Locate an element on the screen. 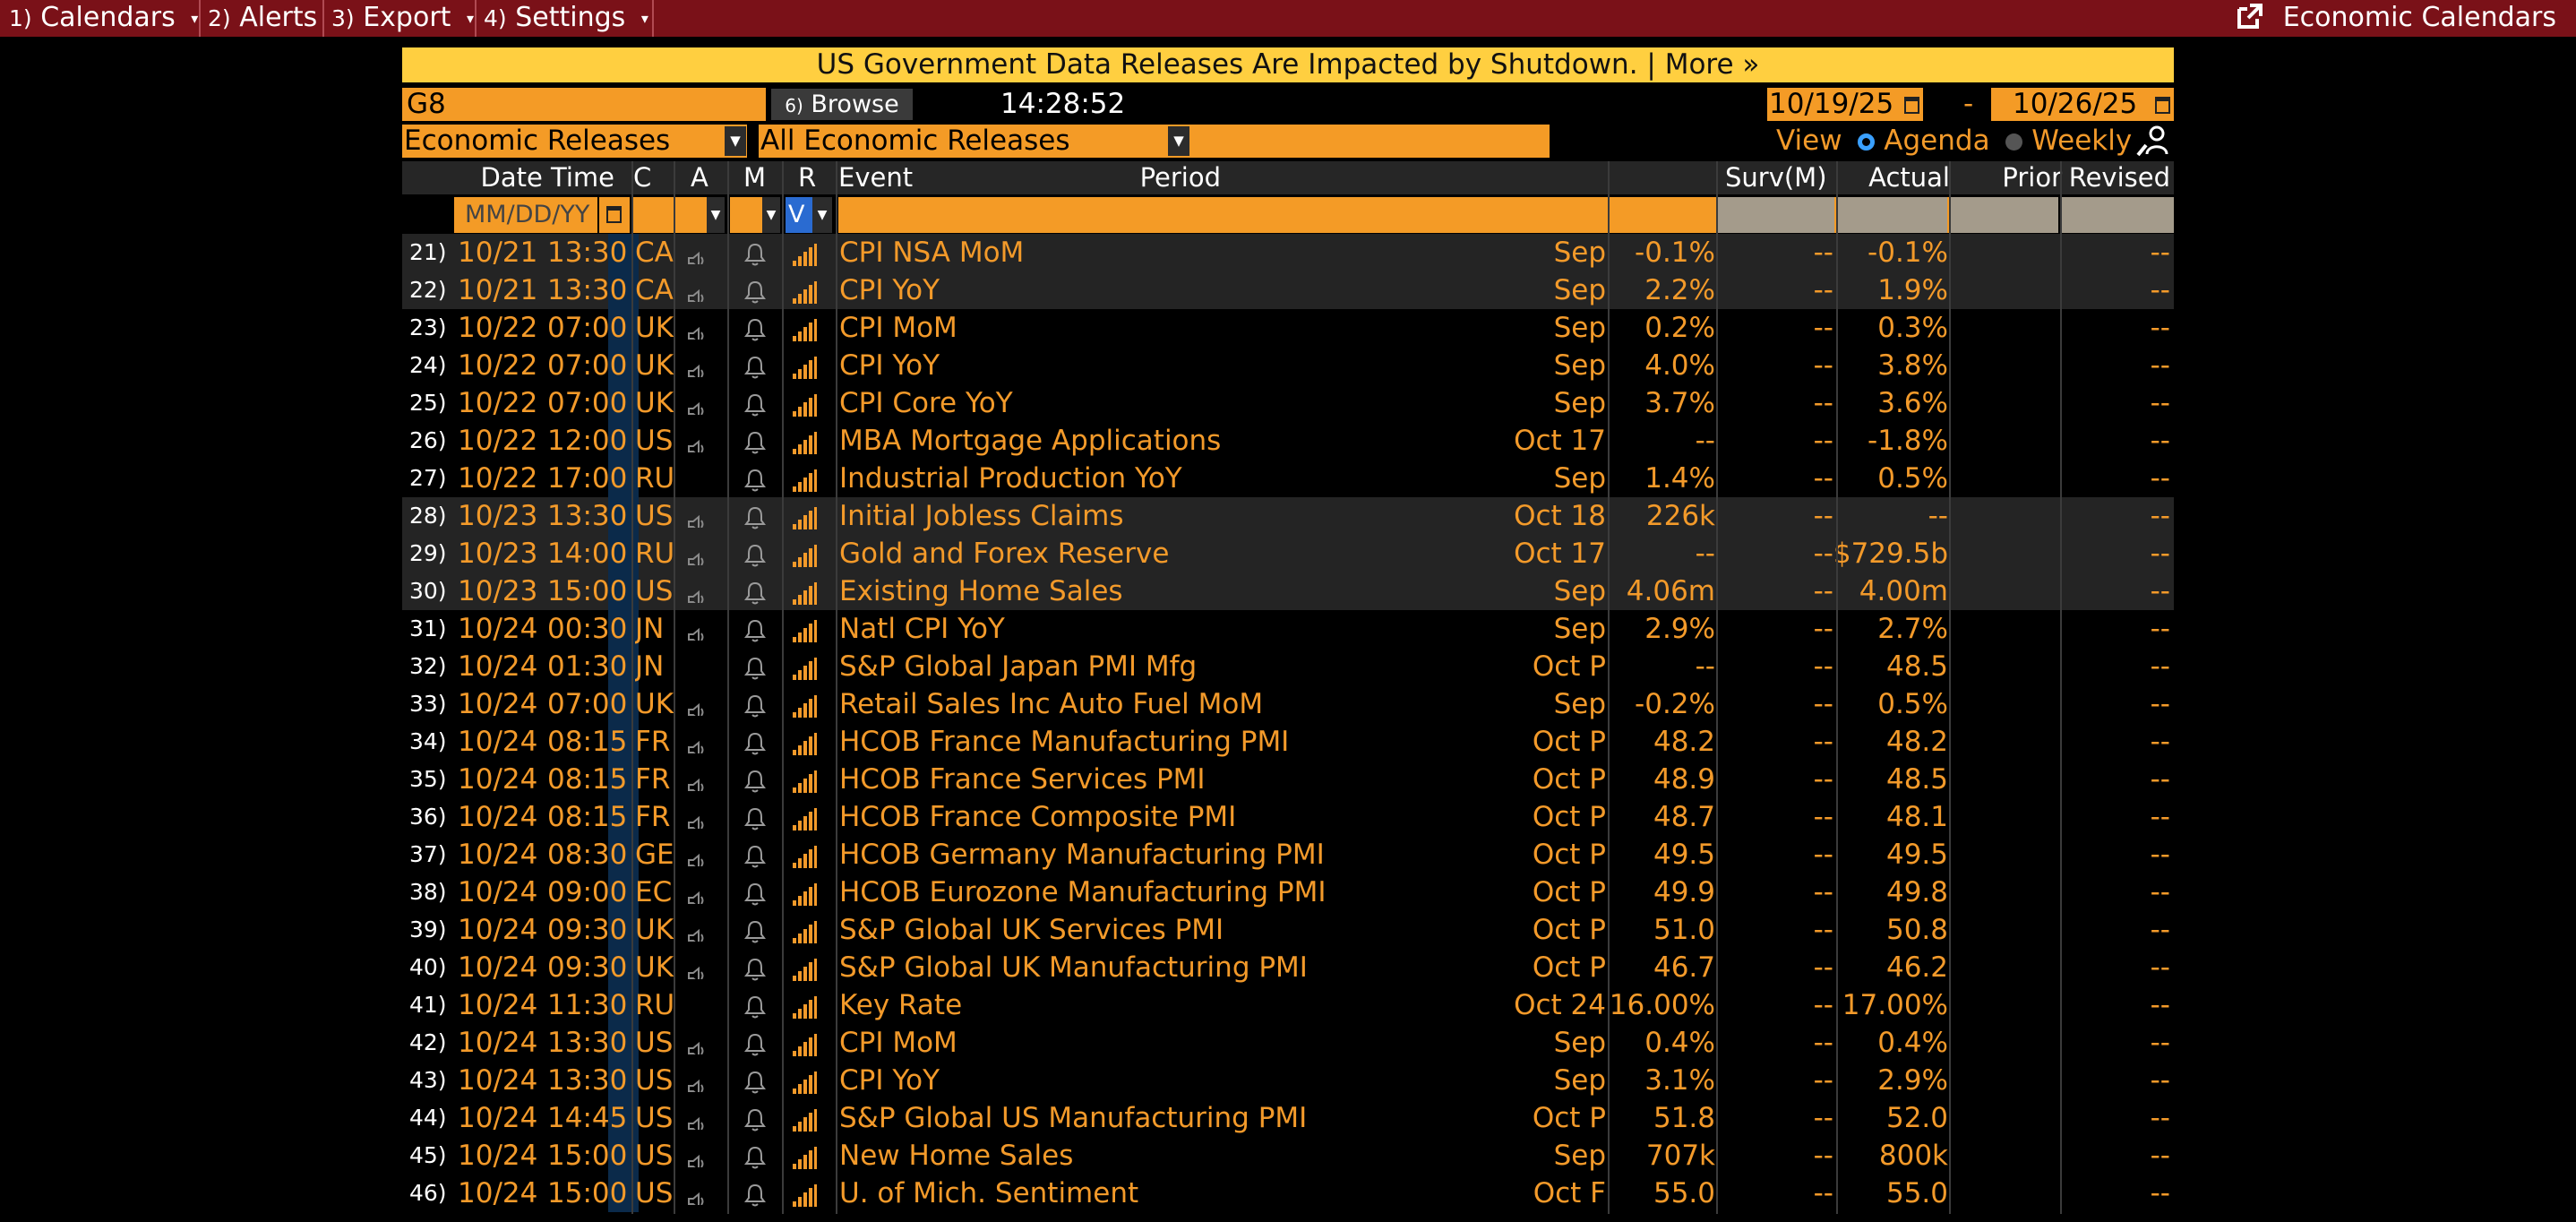 This screenshot has height=1222, width=2576. event-name: U. of Mich. Sentiment is located at coordinates (989, 1193).